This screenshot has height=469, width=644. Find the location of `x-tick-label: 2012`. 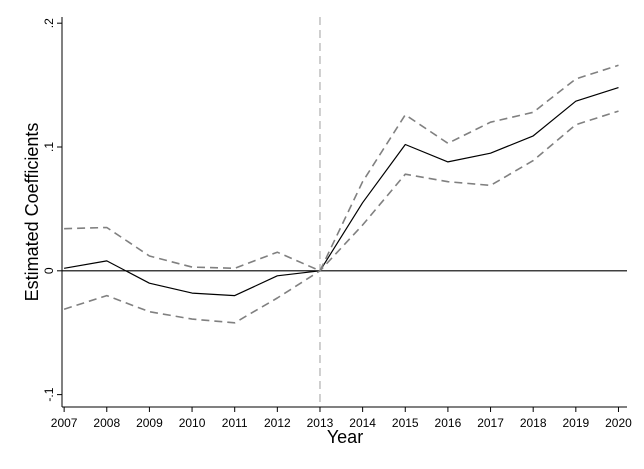

x-tick-label: 2012 is located at coordinates (277, 423).